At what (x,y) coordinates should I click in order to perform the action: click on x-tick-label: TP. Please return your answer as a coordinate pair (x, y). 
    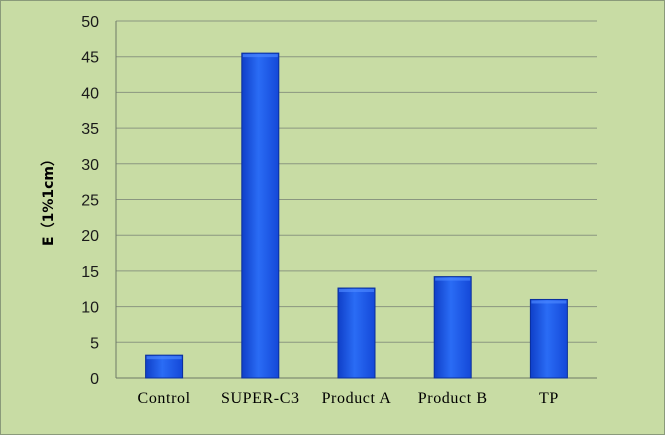
    Looking at the image, I should click on (549, 398).